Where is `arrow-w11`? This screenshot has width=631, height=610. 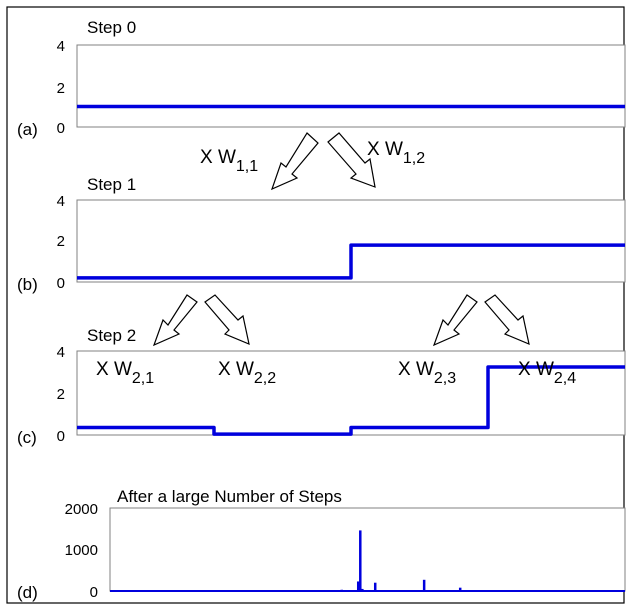 arrow-w11 is located at coordinates (294, 161).